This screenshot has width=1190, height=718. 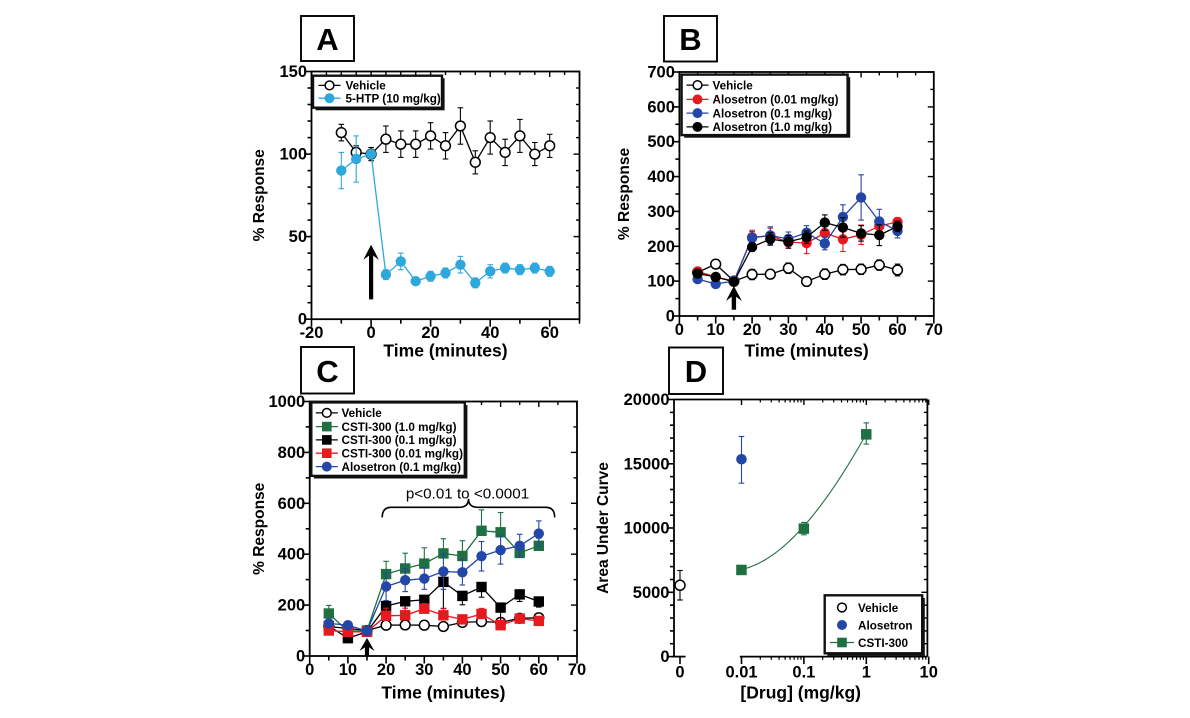 I want to click on svg-text: 15000, so click(x=647, y=464).